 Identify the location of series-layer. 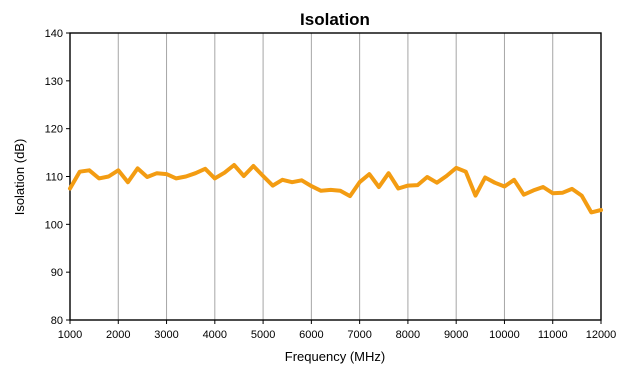
(335, 189).